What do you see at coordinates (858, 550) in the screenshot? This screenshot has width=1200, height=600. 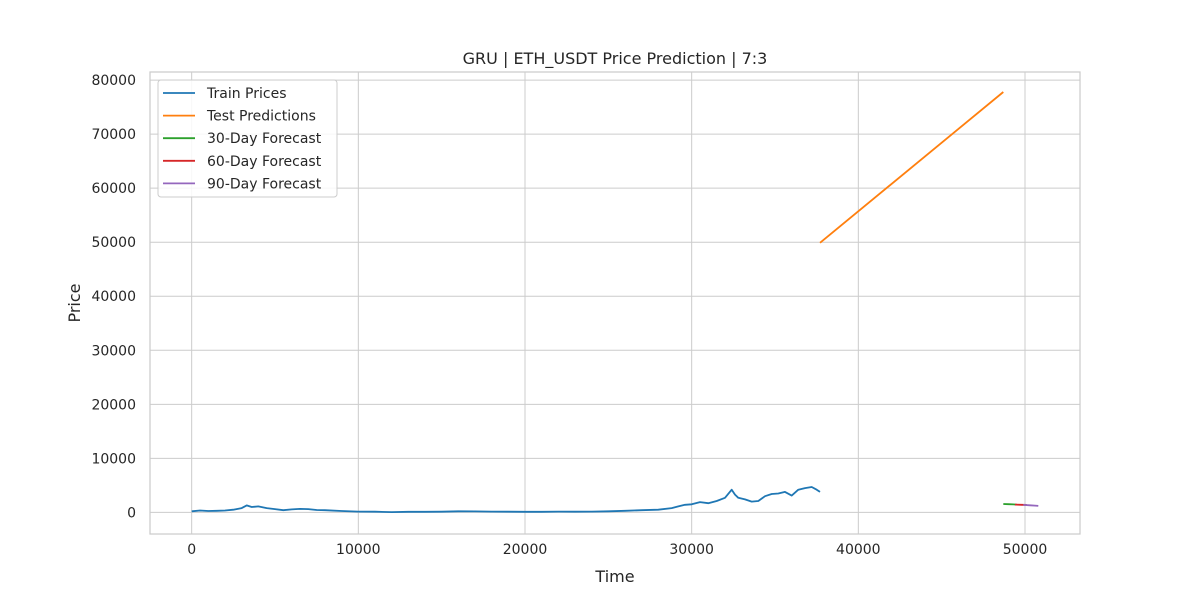 I see `x-tick-label: 40000` at bounding box center [858, 550].